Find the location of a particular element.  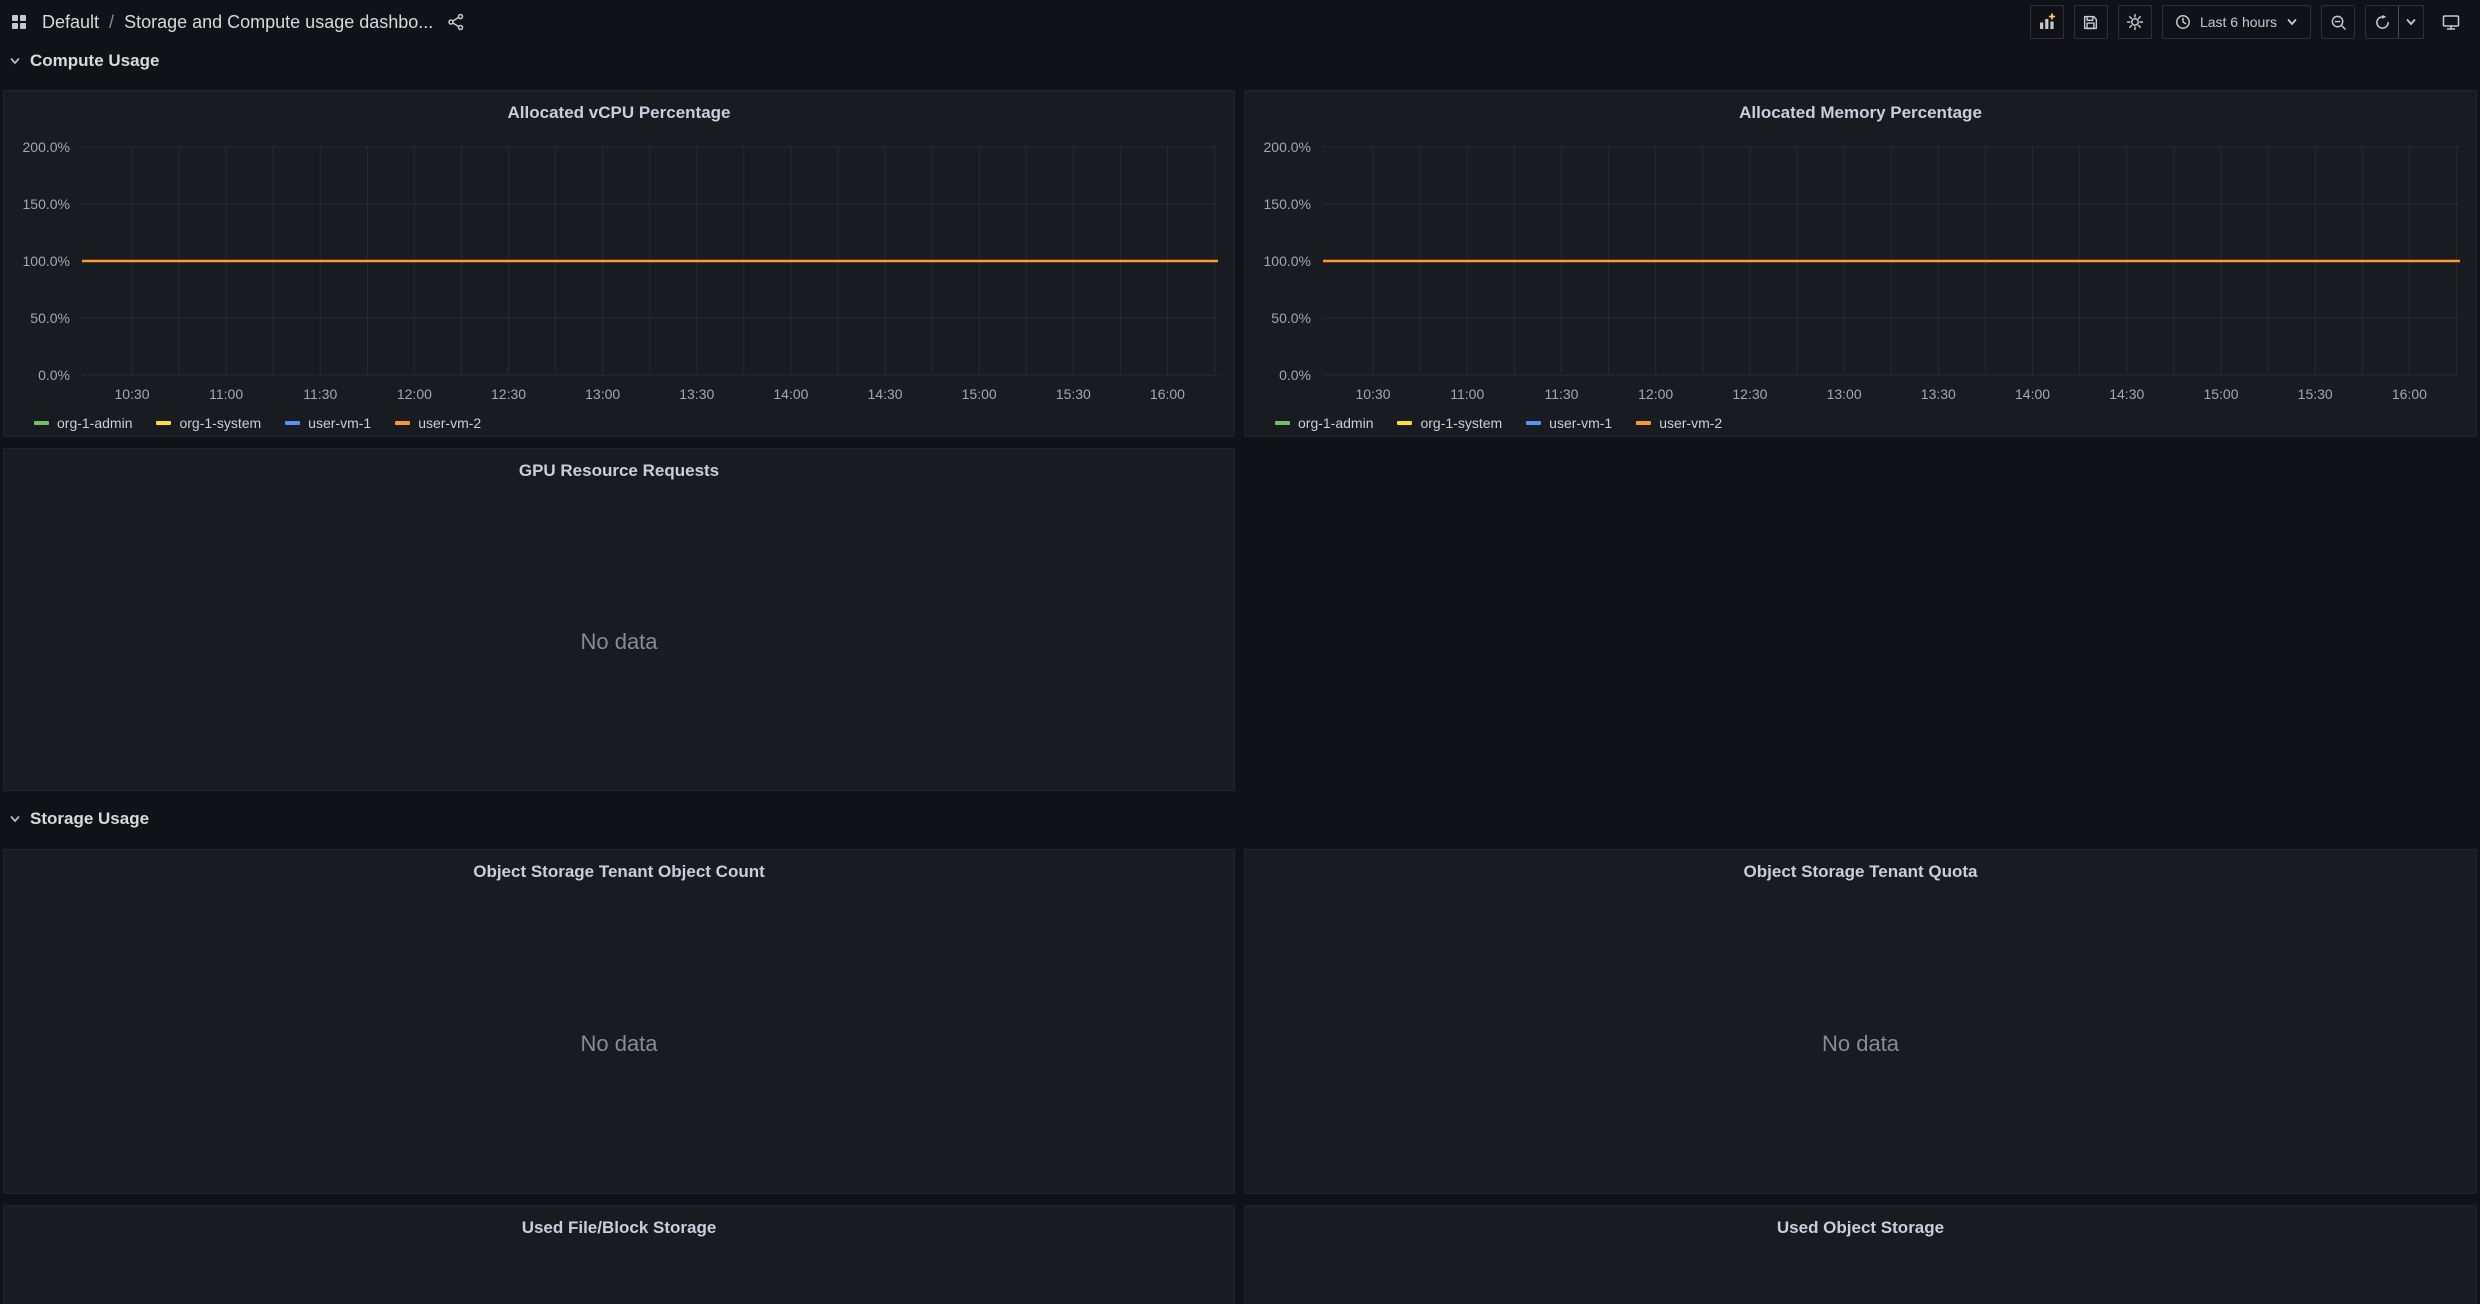

refresh-icon is located at coordinates (2382, 22).